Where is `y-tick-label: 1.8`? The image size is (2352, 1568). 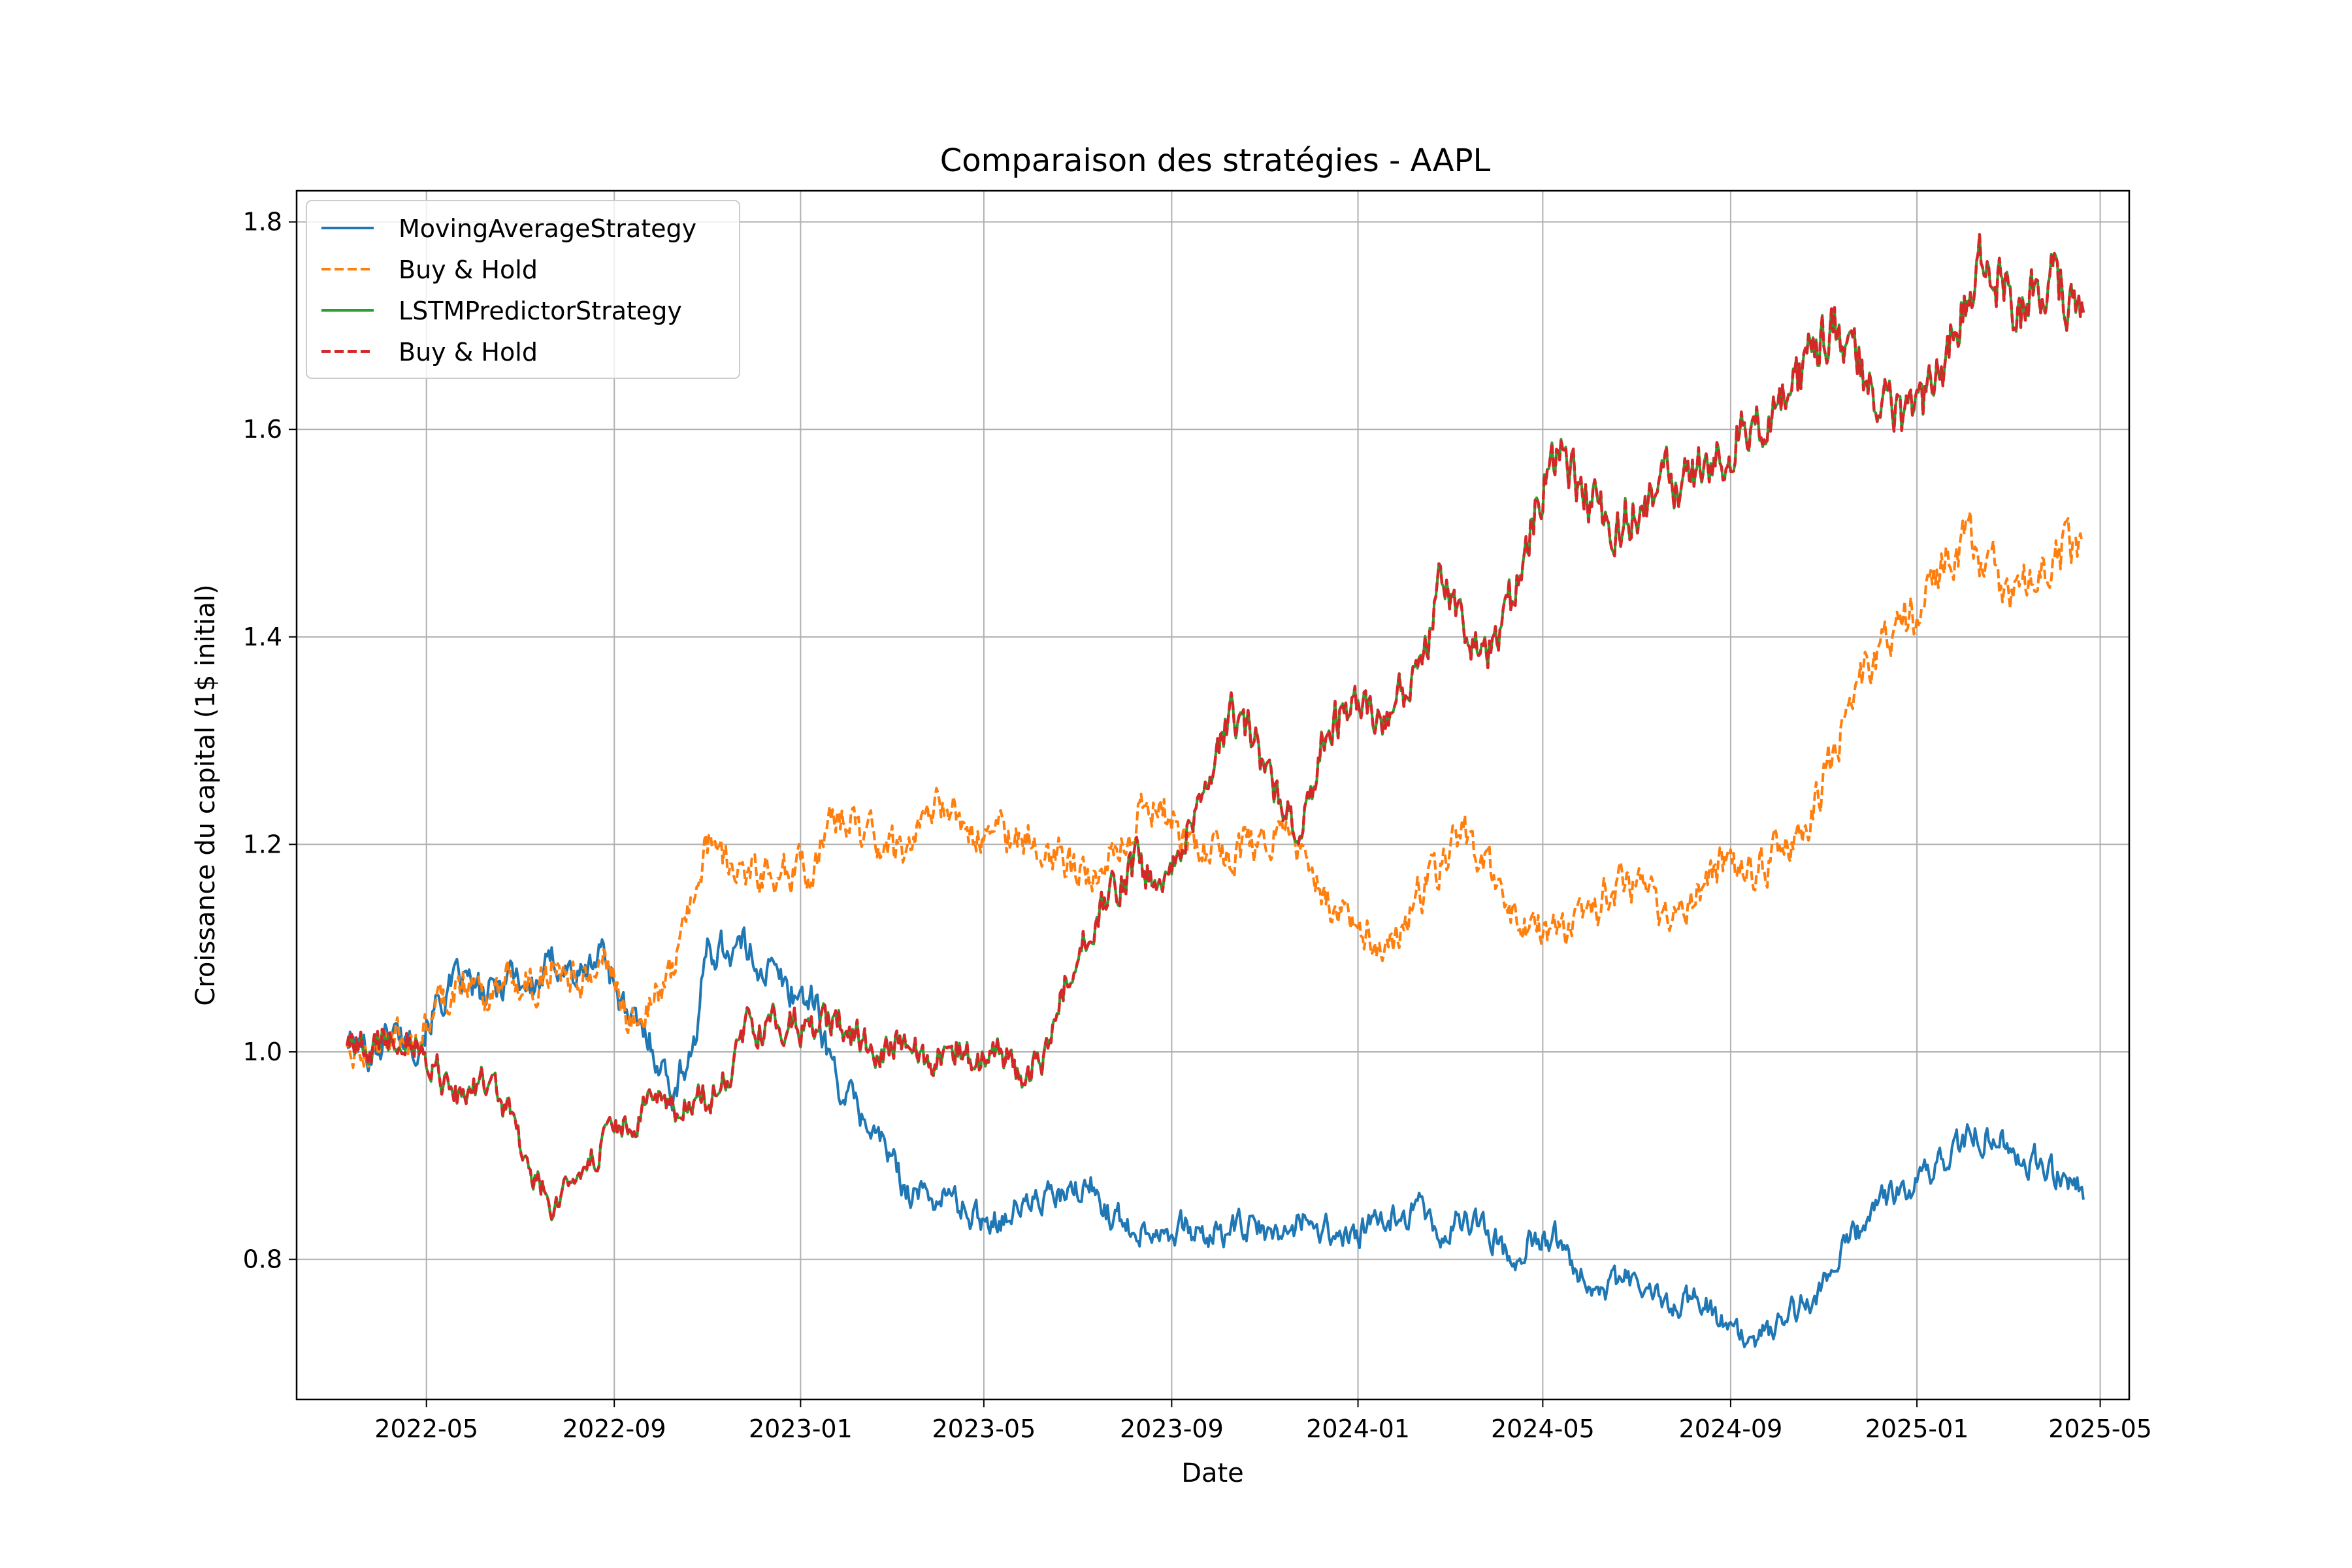
y-tick-label: 1.8 is located at coordinates (262, 222).